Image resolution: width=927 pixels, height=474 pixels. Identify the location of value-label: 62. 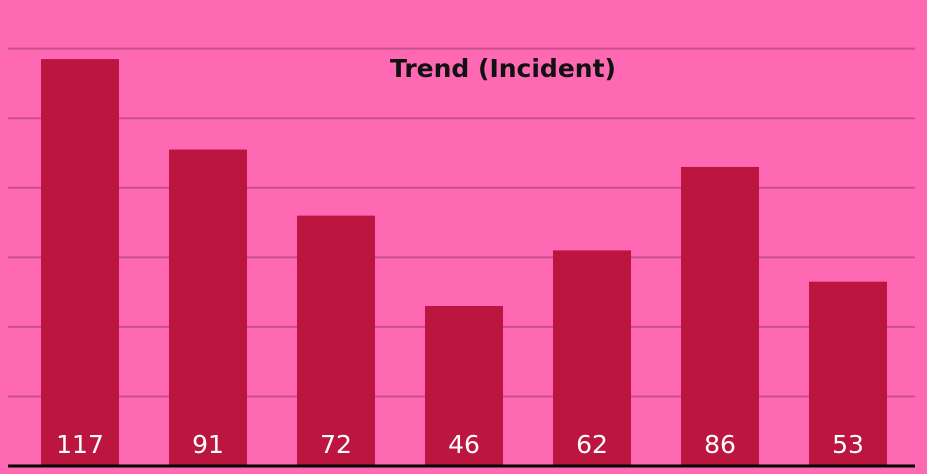
(592, 444).